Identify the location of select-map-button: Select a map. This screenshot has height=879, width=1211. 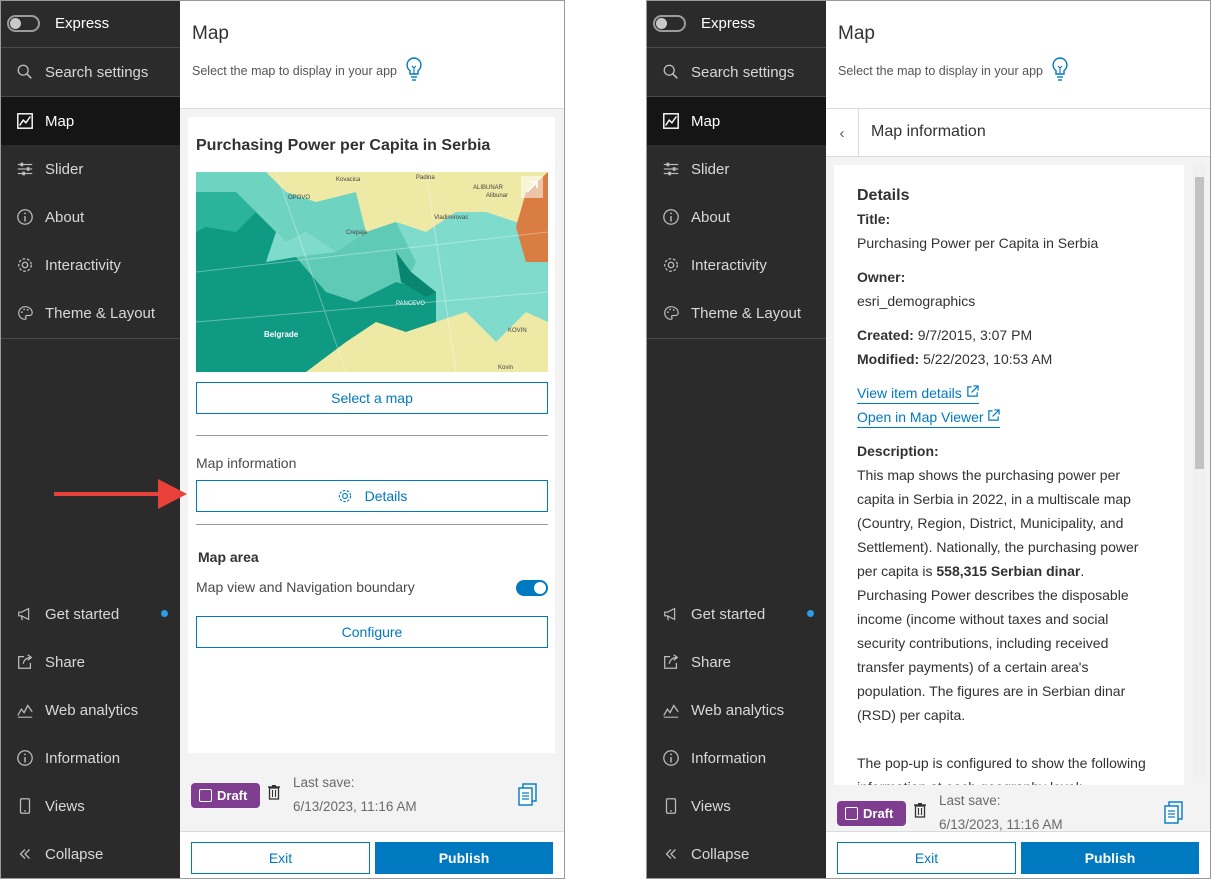
(372, 398).